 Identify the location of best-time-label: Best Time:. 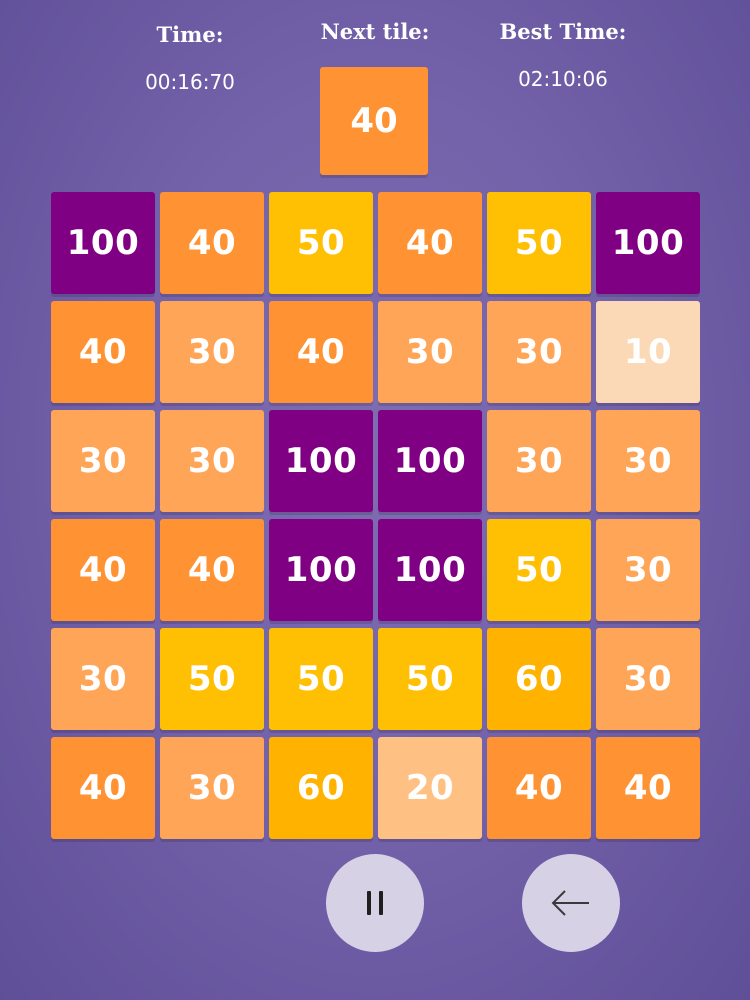
(563, 31).